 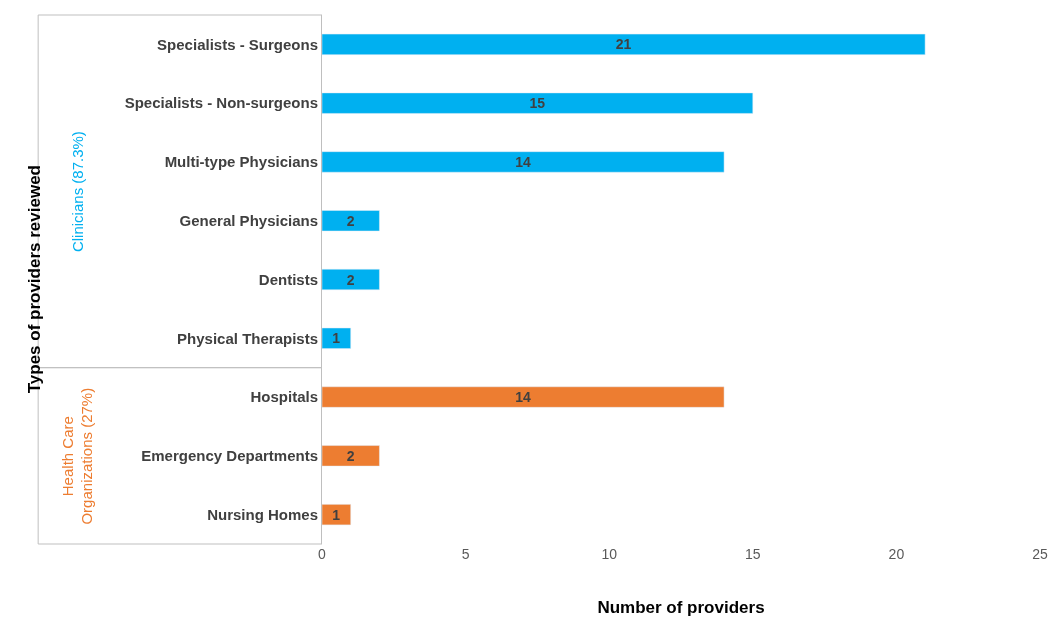 What do you see at coordinates (248, 220) in the screenshot?
I see `y-tick-label: General Physicians` at bounding box center [248, 220].